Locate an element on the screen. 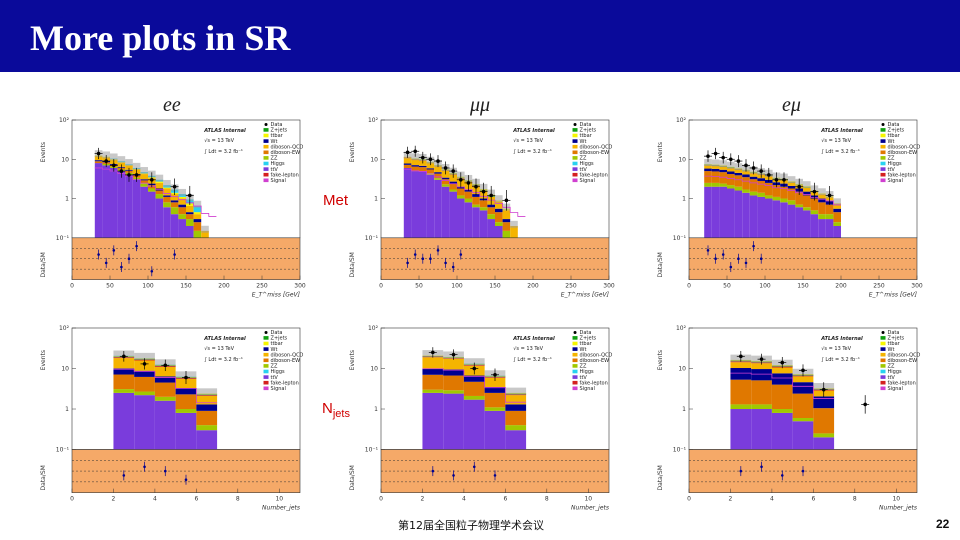 The height and width of the screenshot is (540, 960). x-tick-label: 0 is located at coordinates (72, 499).